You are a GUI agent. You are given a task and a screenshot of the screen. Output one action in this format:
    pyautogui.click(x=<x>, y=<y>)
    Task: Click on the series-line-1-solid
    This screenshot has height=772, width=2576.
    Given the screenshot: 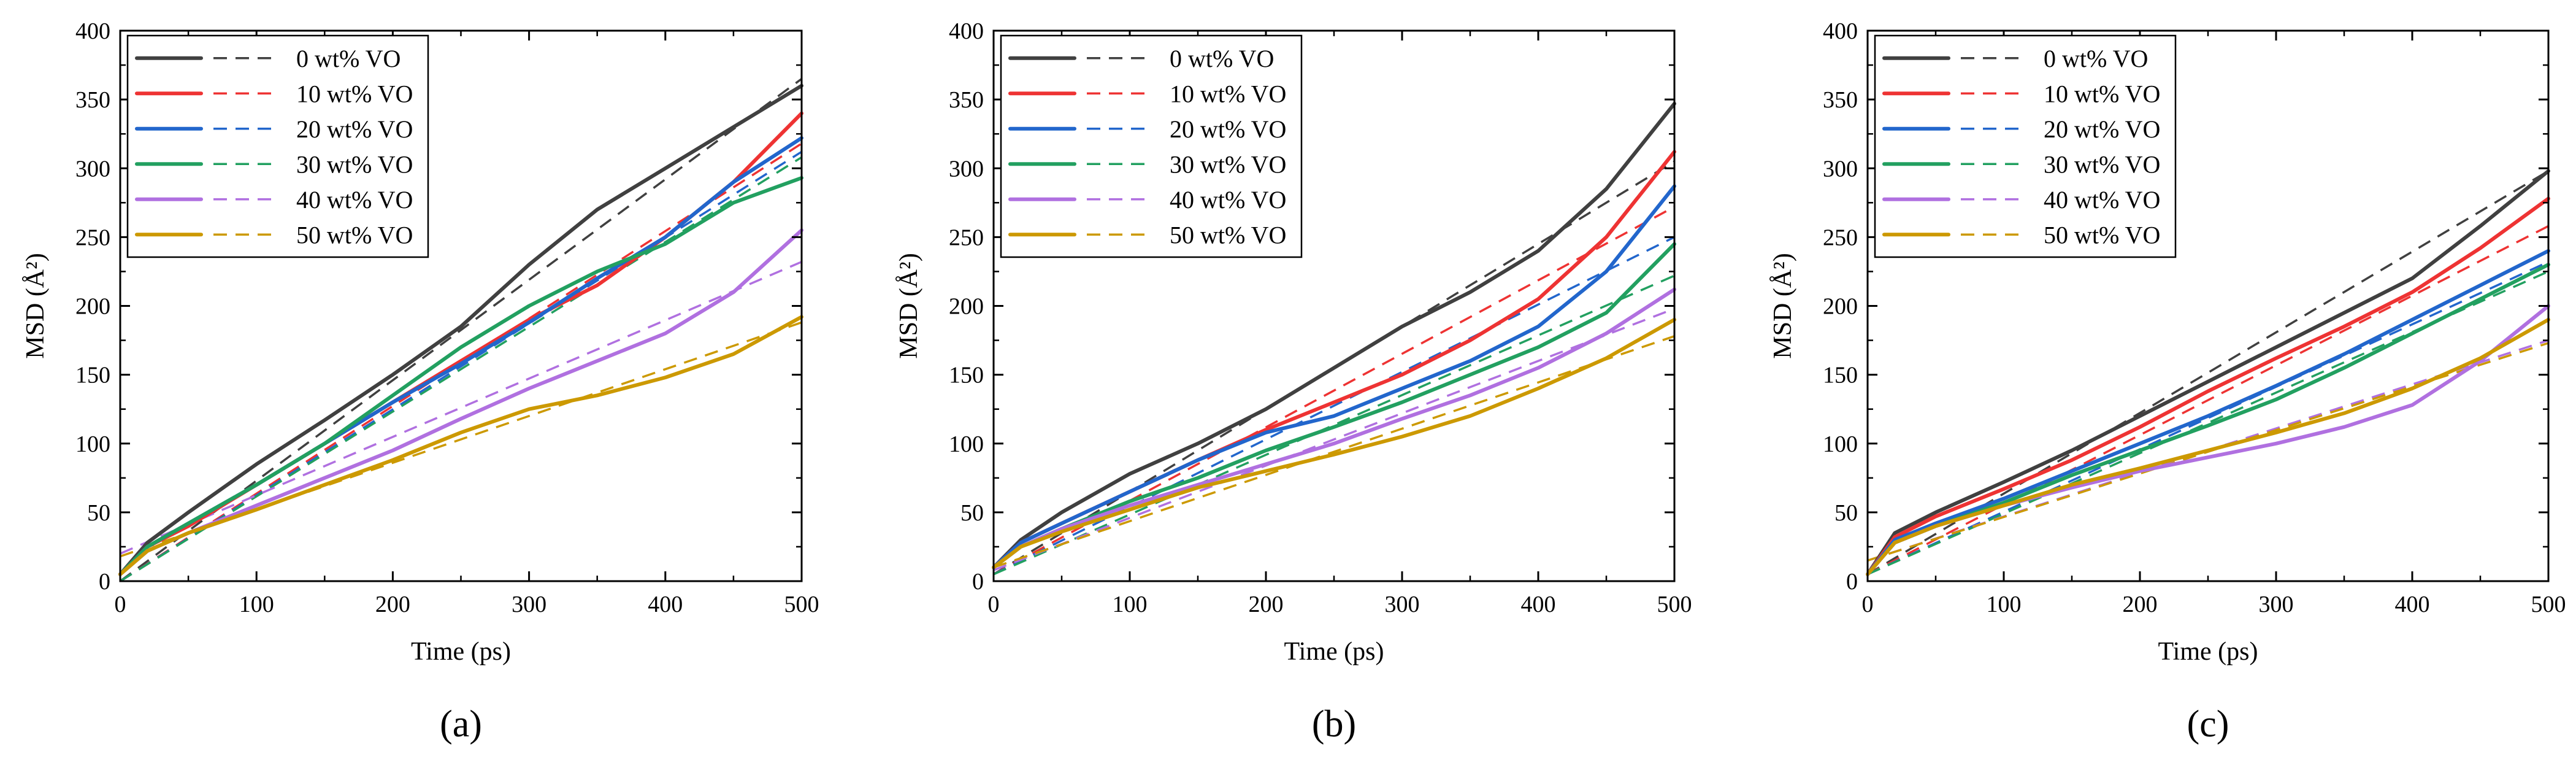 What is the action you would take?
    pyautogui.click(x=2208, y=372)
    